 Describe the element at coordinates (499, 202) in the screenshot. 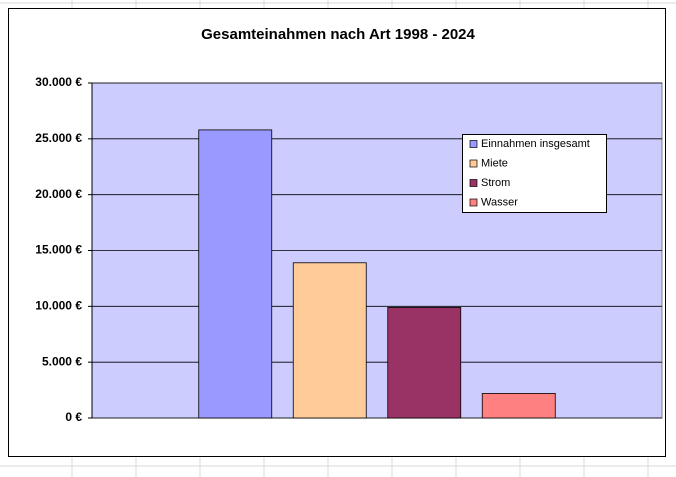

I see `legend-label: Wasser` at that location.